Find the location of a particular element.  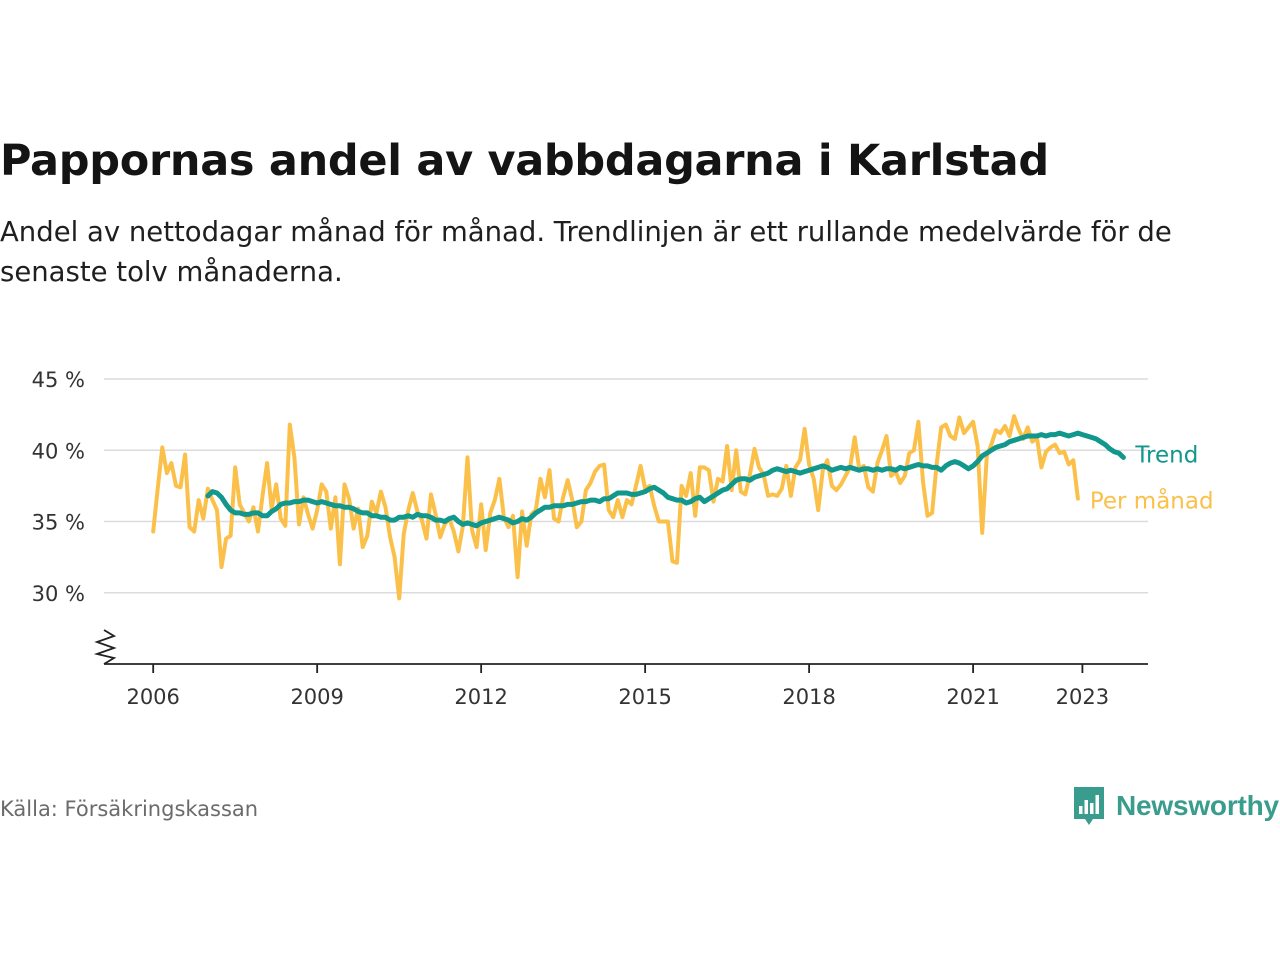

x-axis is located at coordinates (620, 647).